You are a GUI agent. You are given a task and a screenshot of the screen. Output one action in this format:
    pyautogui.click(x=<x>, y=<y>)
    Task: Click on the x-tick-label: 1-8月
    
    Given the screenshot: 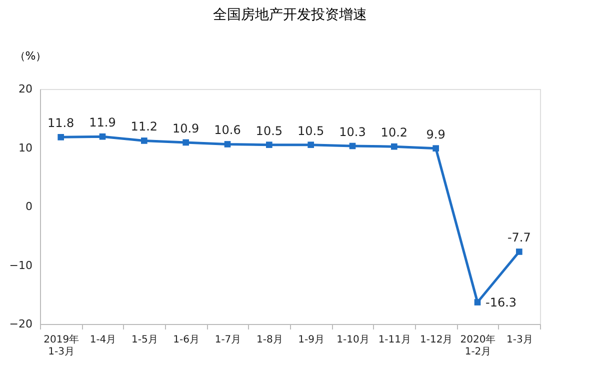 What is the action you would take?
    pyautogui.click(x=269, y=340)
    